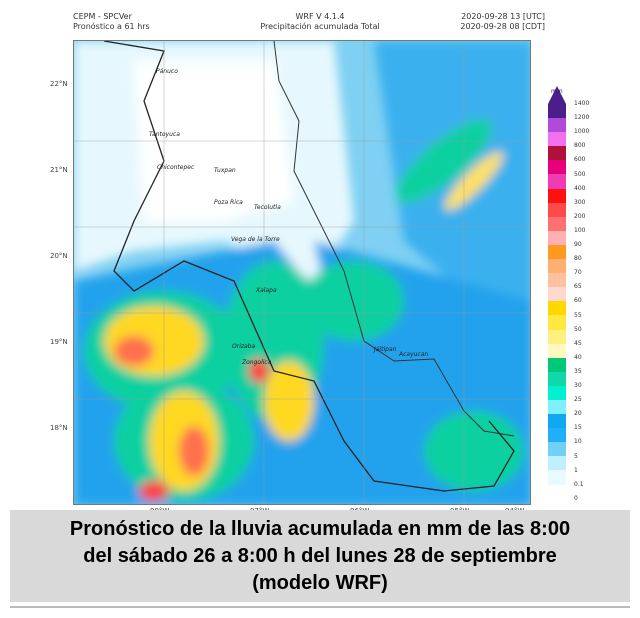 The image size is (640, 618). Describe the element at coordinates (228, 202) in the screenshot. I see `city-label: Poza Rica` at that location.